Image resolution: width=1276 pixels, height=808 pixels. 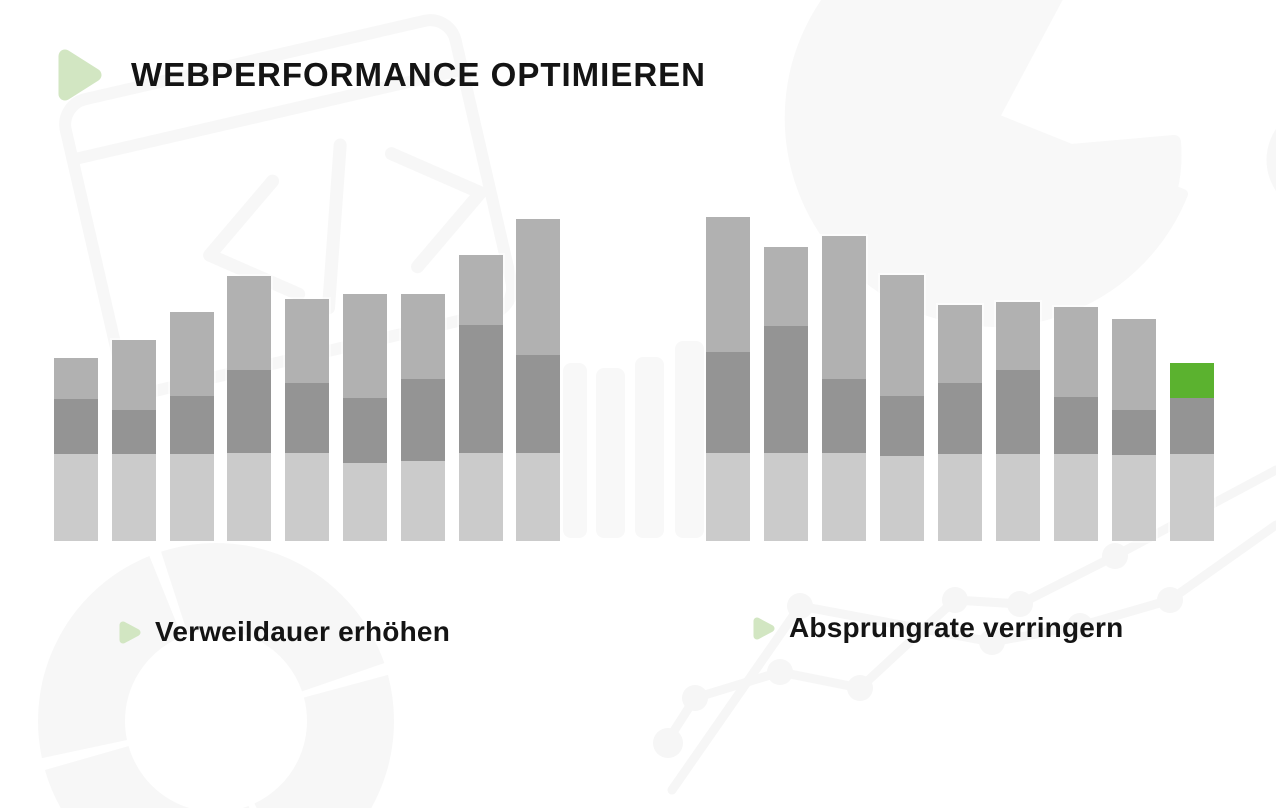 What do you see at coordinates (302, 631) in the screenshot?
I see `label-text: Verweildauer erhöhen` at bounding box center [302, 631].